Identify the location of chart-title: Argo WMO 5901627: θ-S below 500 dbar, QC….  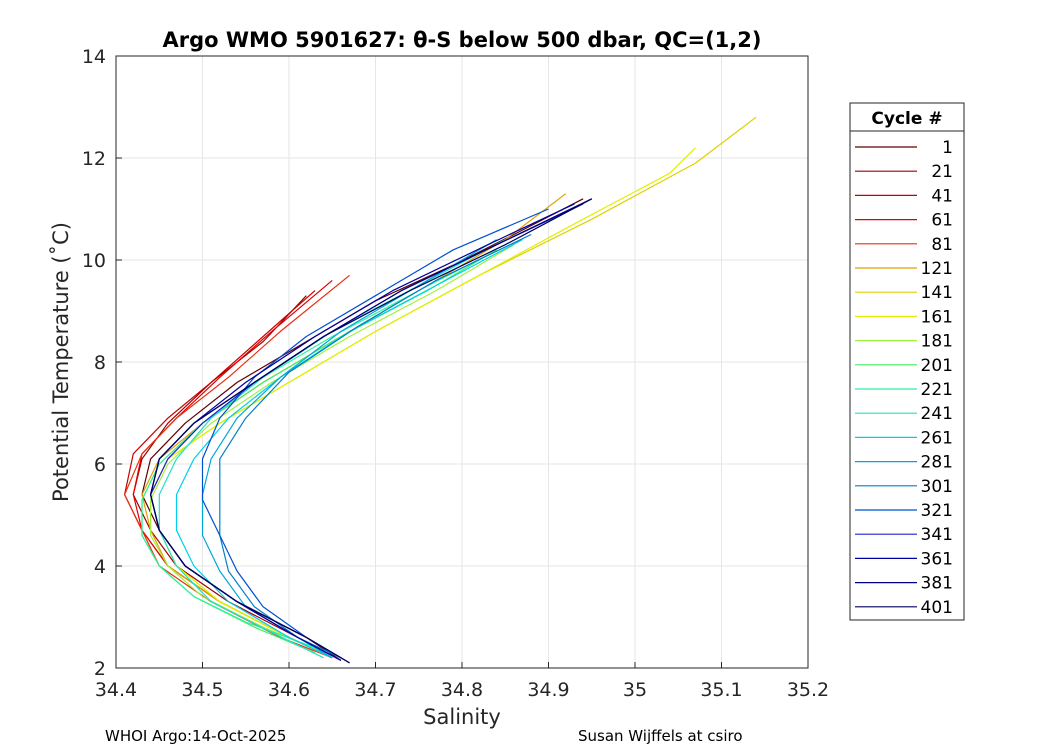
(462, 40).